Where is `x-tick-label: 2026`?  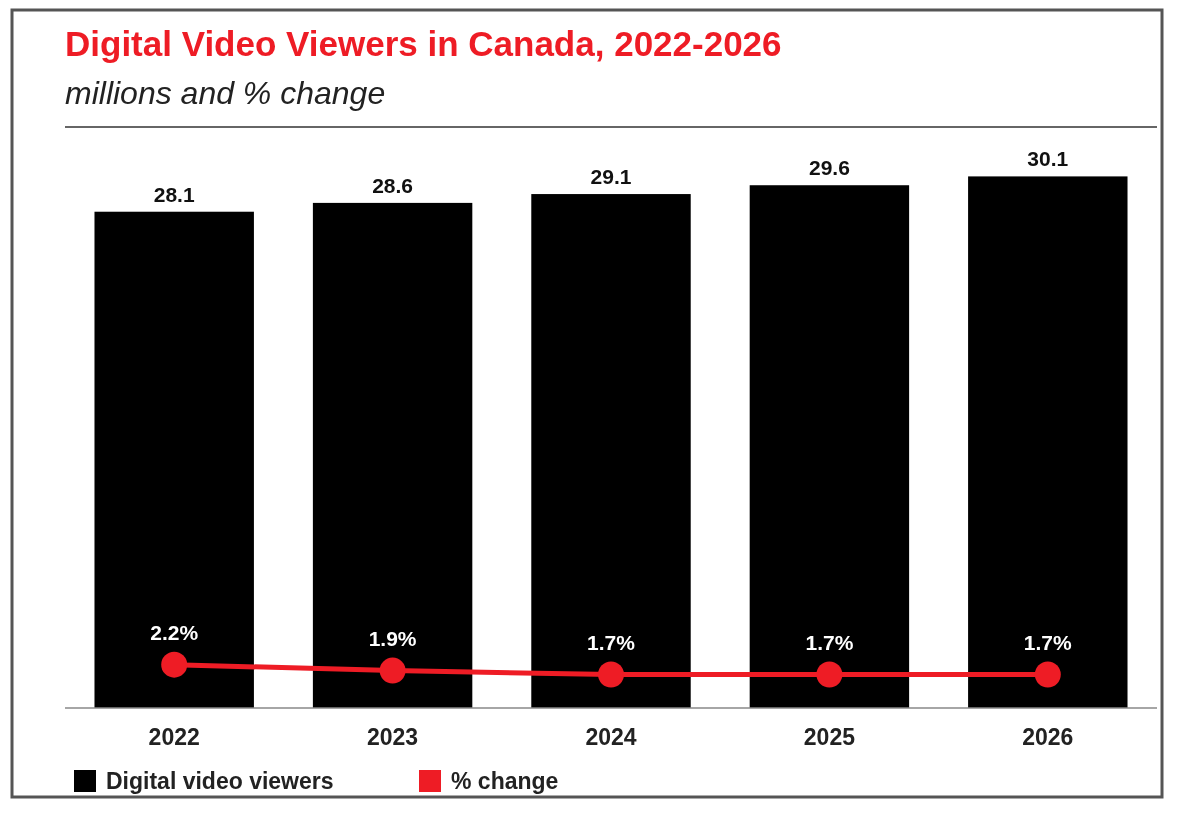
x-tick-label: 2026 is located at coordinates (1048, 737).